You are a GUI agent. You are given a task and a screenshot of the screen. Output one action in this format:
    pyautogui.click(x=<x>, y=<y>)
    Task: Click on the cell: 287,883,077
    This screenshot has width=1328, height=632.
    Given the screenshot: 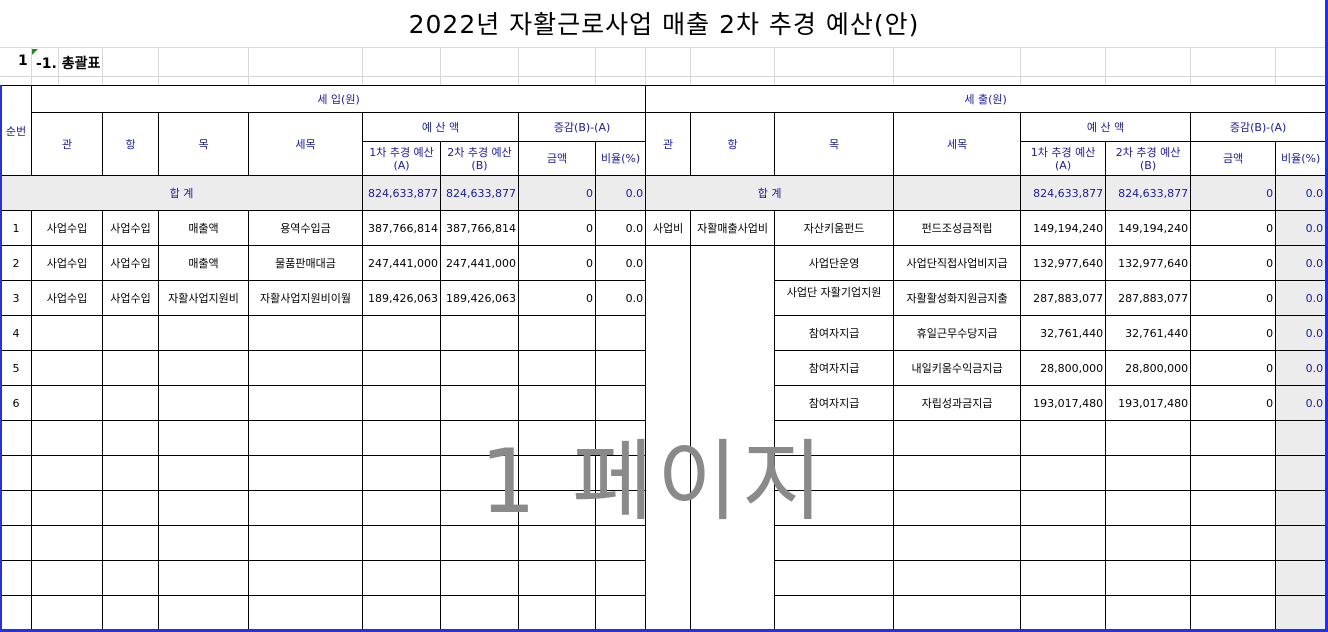 What is the action you would take?
    pyautogui.click(x=1148, y=298)
    